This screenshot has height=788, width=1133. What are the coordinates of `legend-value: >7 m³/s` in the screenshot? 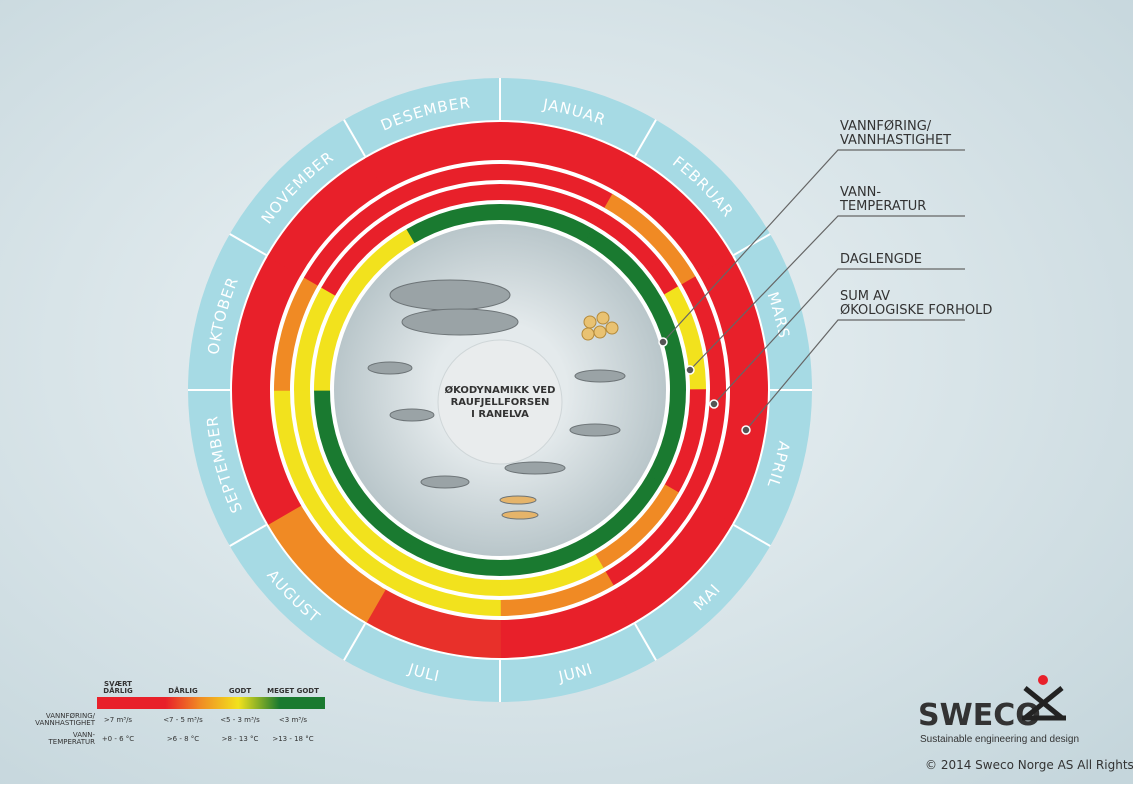 It's located at (118, 720).